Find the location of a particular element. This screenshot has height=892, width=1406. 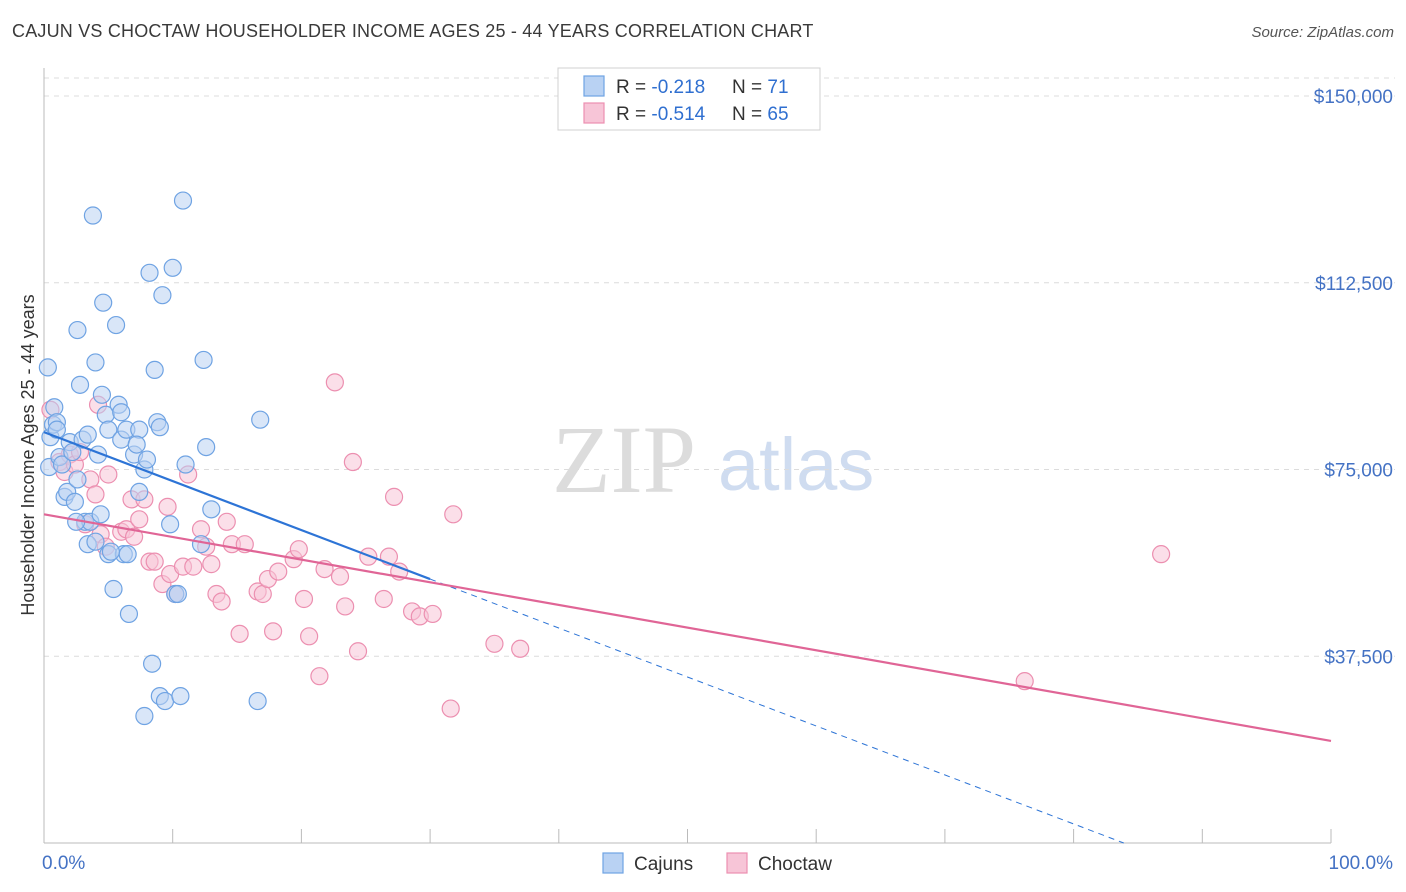

svg-text: R = -0.218 is located at coordinates (660, 87).